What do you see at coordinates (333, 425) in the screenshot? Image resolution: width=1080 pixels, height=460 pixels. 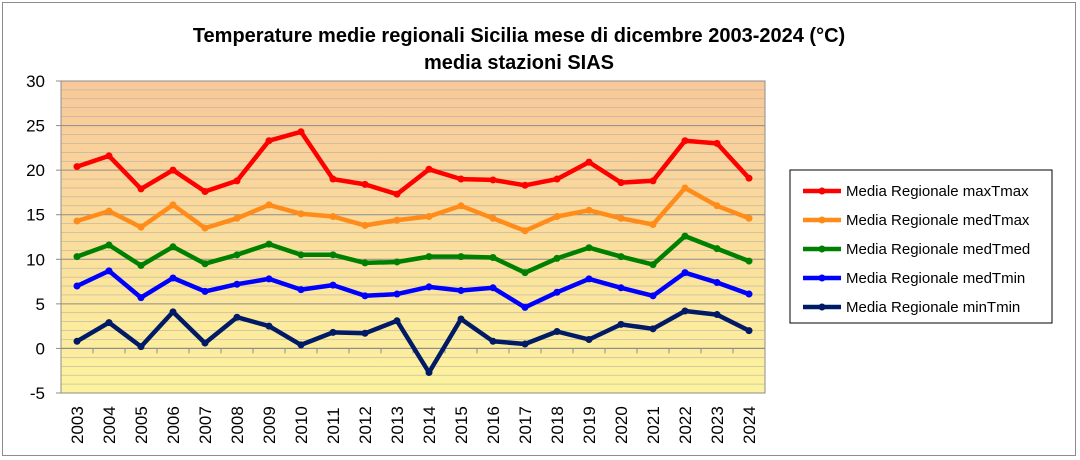 I see `x-tick-label: 2011` at bounding box center [333, 425].